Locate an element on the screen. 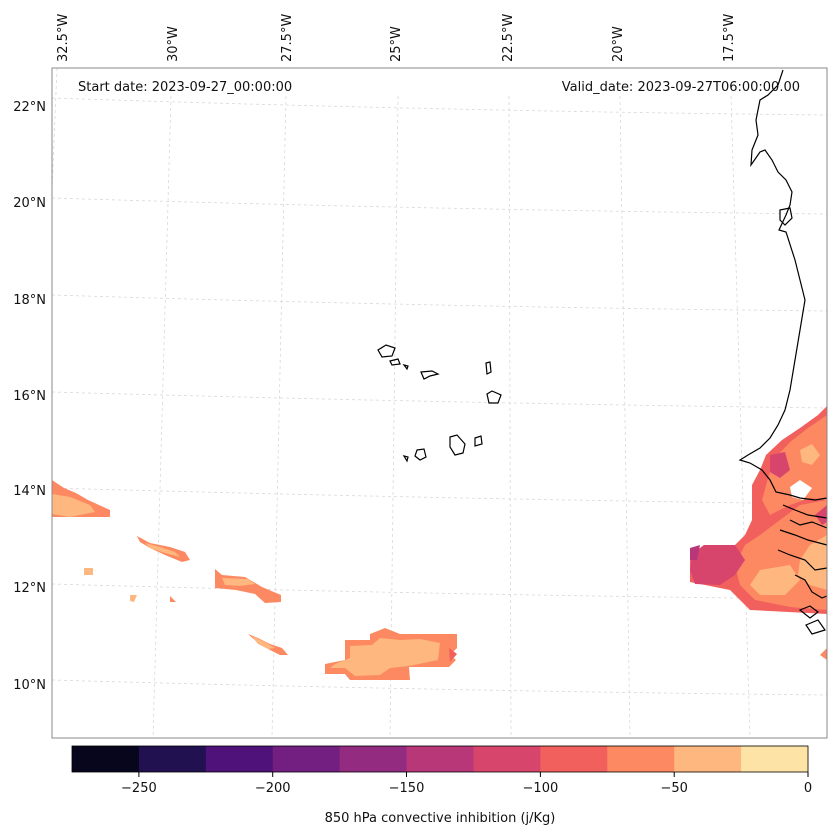 This screenshot has height=836, width=837. colorbar-tick-label: −50 is located at coordinates (673, 788).